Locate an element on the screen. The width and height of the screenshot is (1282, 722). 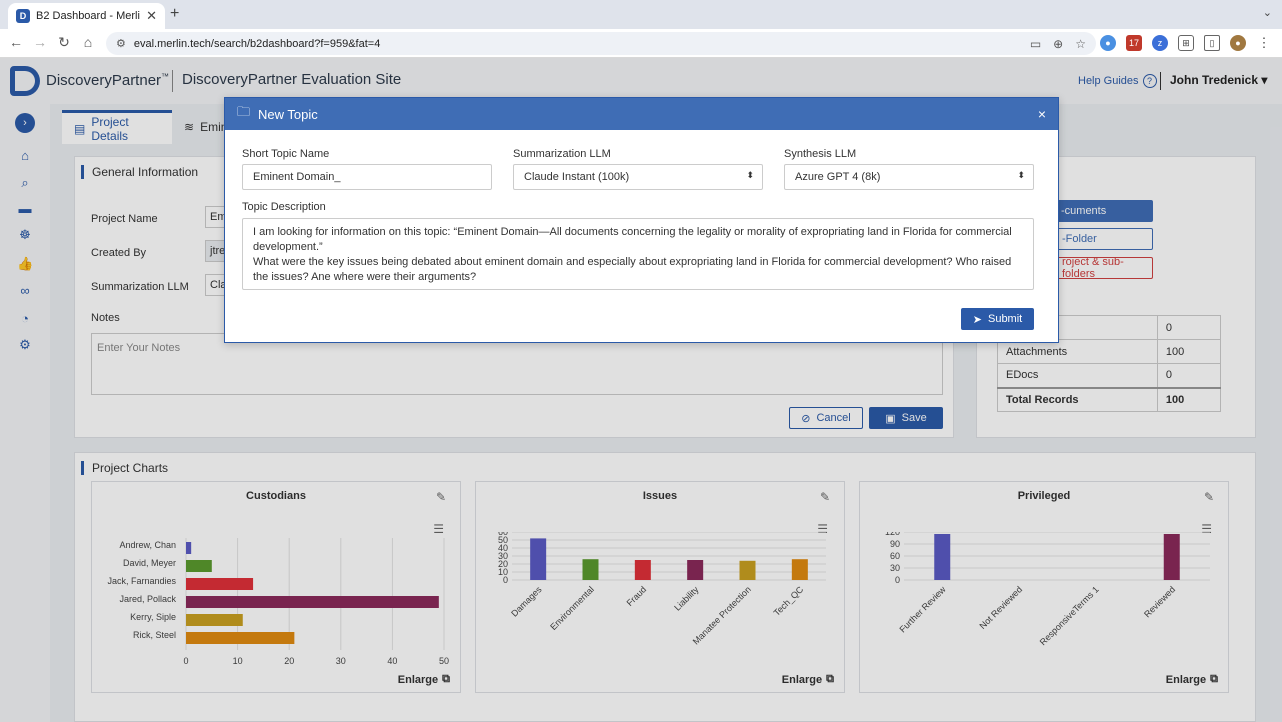
home-icon: ⌂ is located at coordinates (88, 42).